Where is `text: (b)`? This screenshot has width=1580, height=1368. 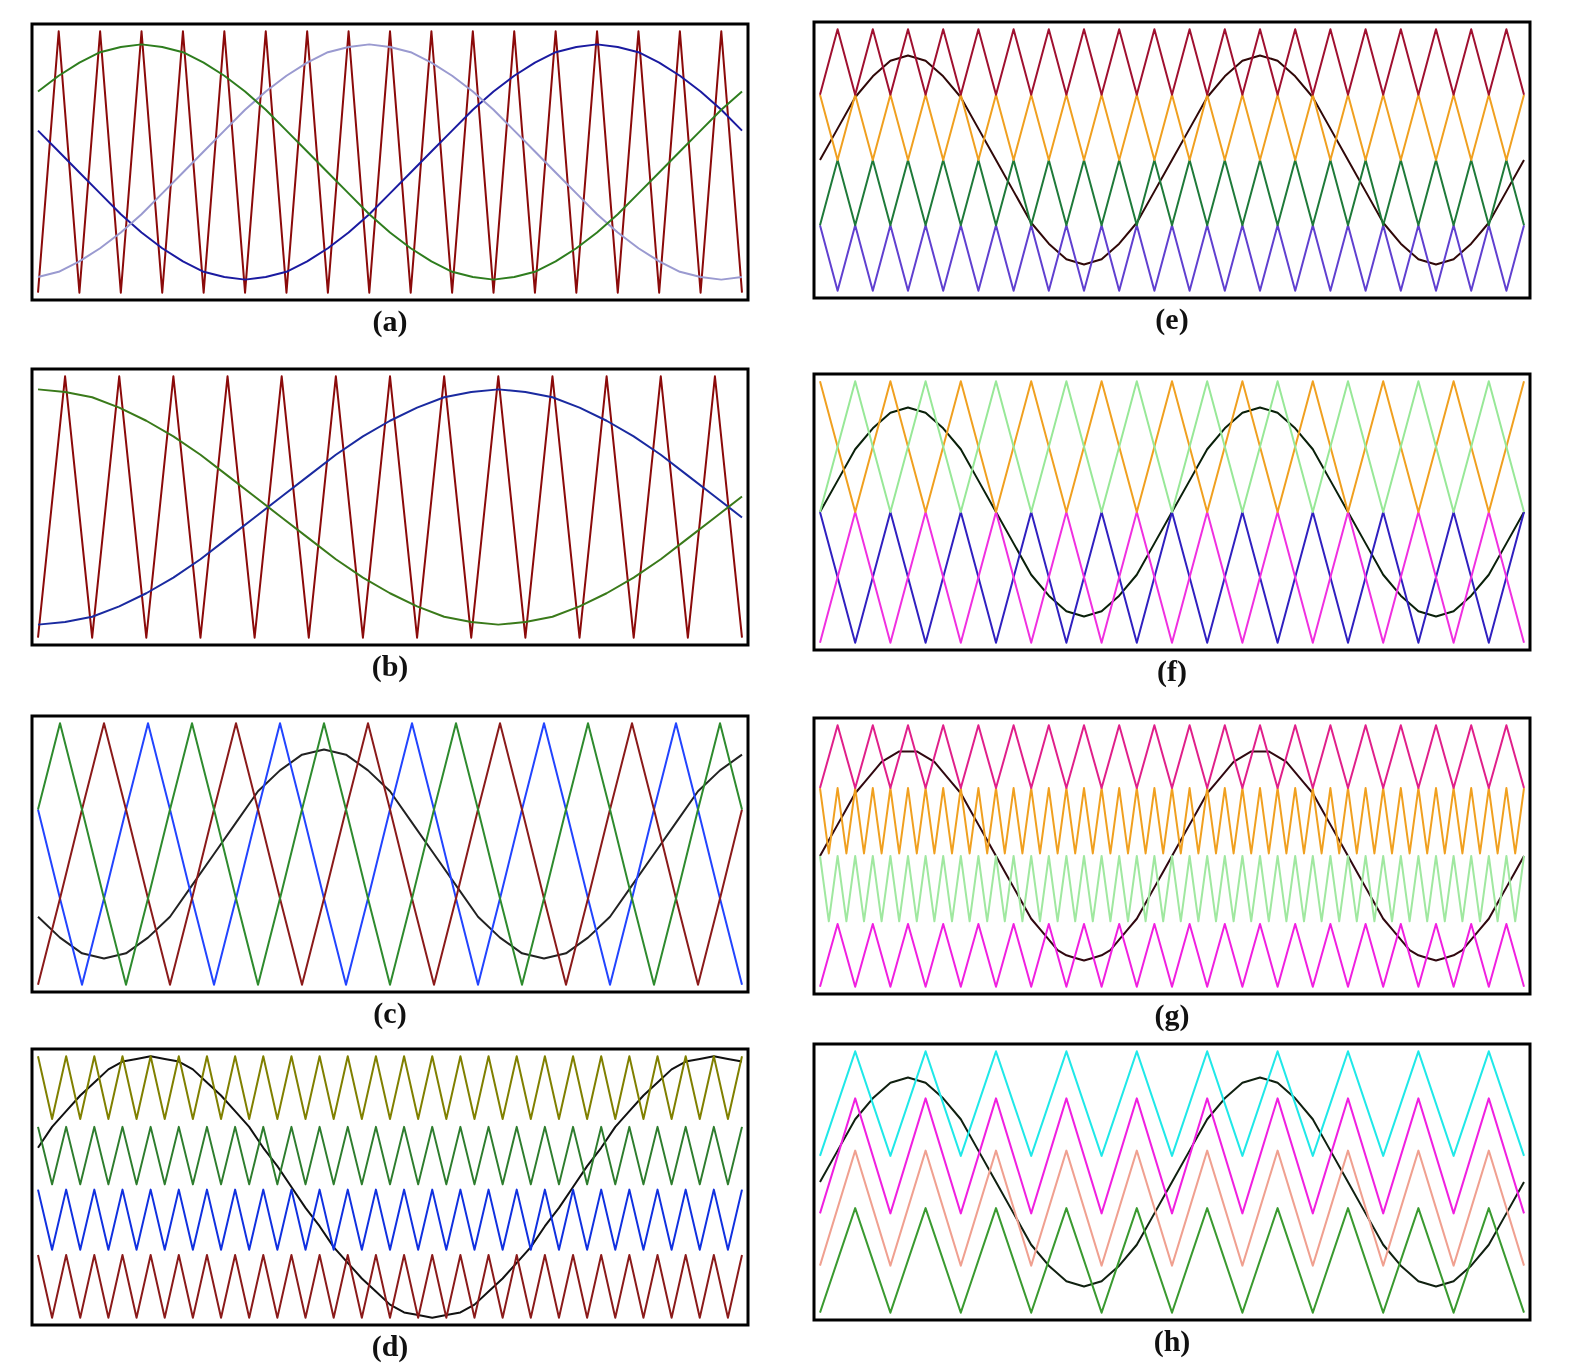
text: (b) is located at coordinates (390, 666).